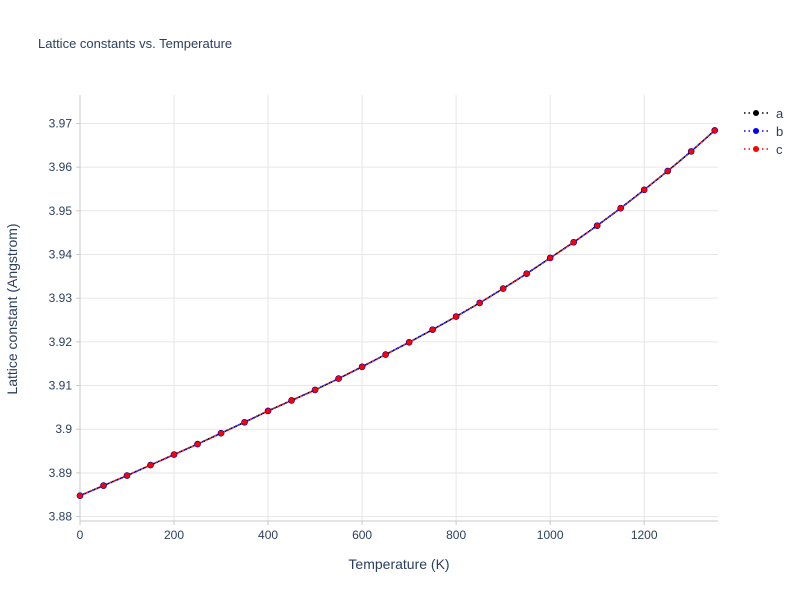 The width and height of the screenshot is (800, 600). I want to click on y-tick-label: 3.95, so click(61, 211).